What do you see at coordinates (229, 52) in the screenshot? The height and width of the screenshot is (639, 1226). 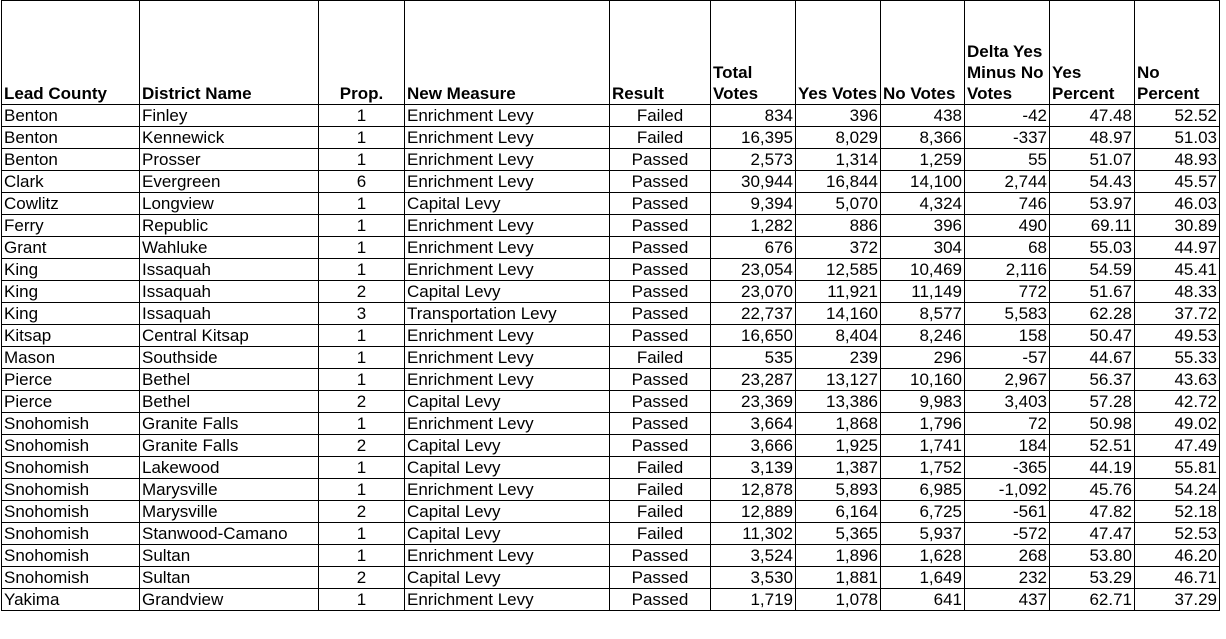 I see `col-header-district-name: District Name` at bounding box center [229, 52].